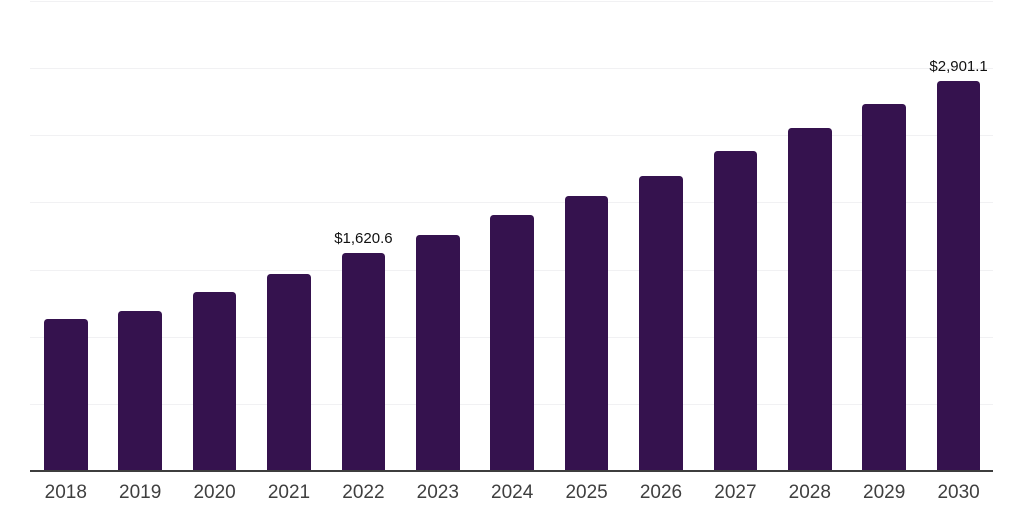  What do you see at coordinates (65, 492) in the screenshot?
I see `x-tick-label-2018: 2018` at bounding box center [65, 492].